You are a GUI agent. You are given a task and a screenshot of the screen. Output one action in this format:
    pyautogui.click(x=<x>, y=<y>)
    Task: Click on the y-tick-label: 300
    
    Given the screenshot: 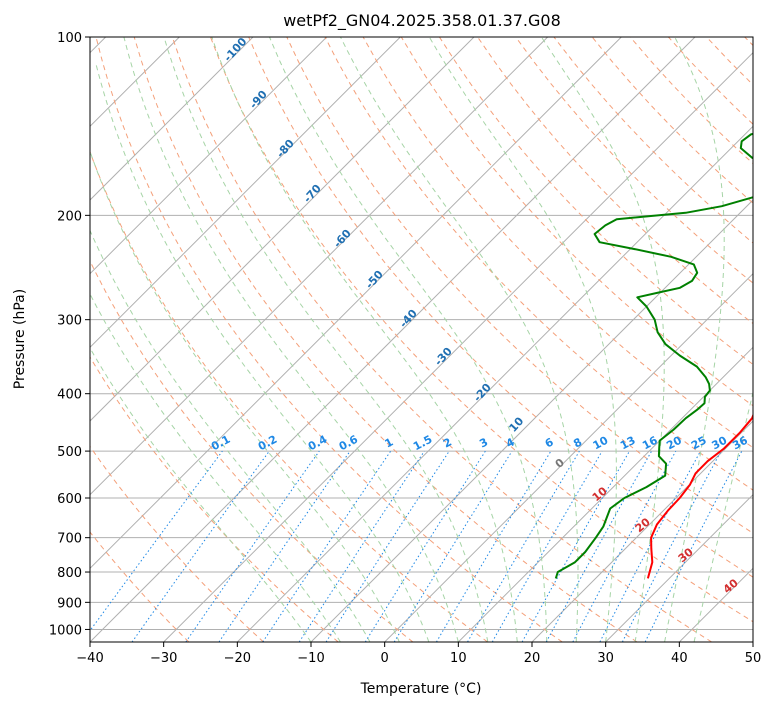 What is the action you would take?
    pyautogui.click(x=69, y=321)
    